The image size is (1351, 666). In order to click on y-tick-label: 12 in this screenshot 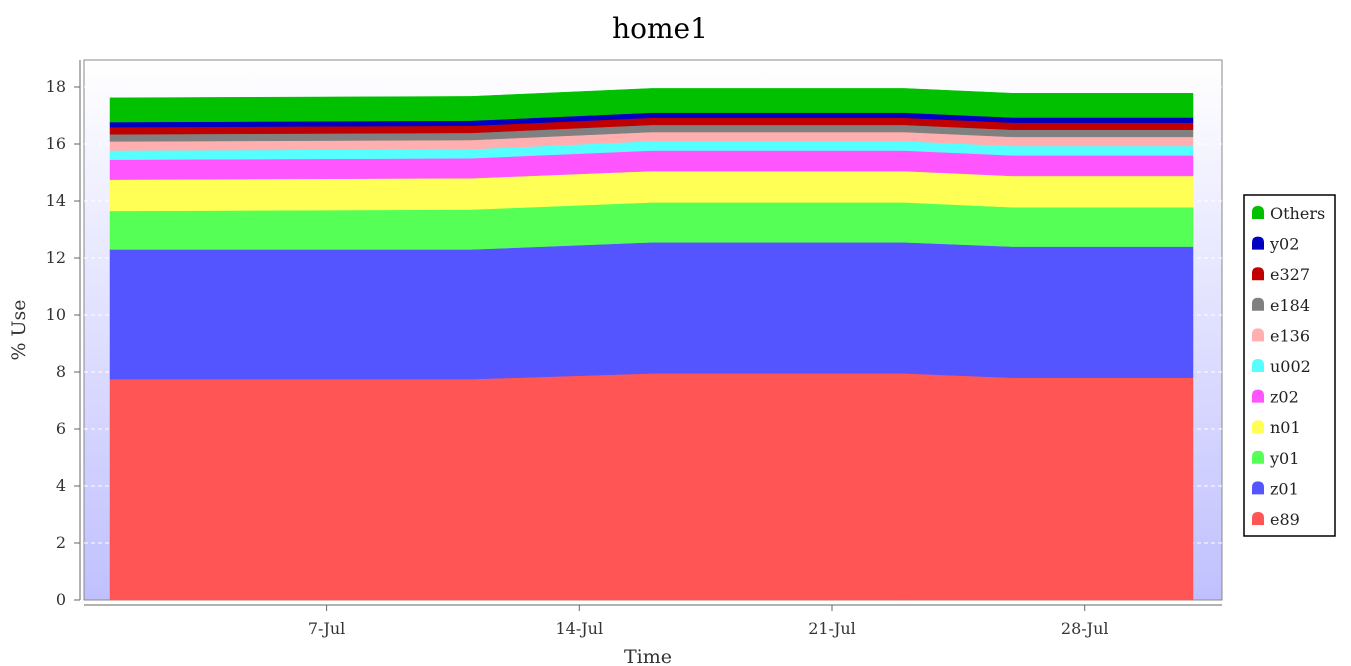, I will do `click(56, 257)`.